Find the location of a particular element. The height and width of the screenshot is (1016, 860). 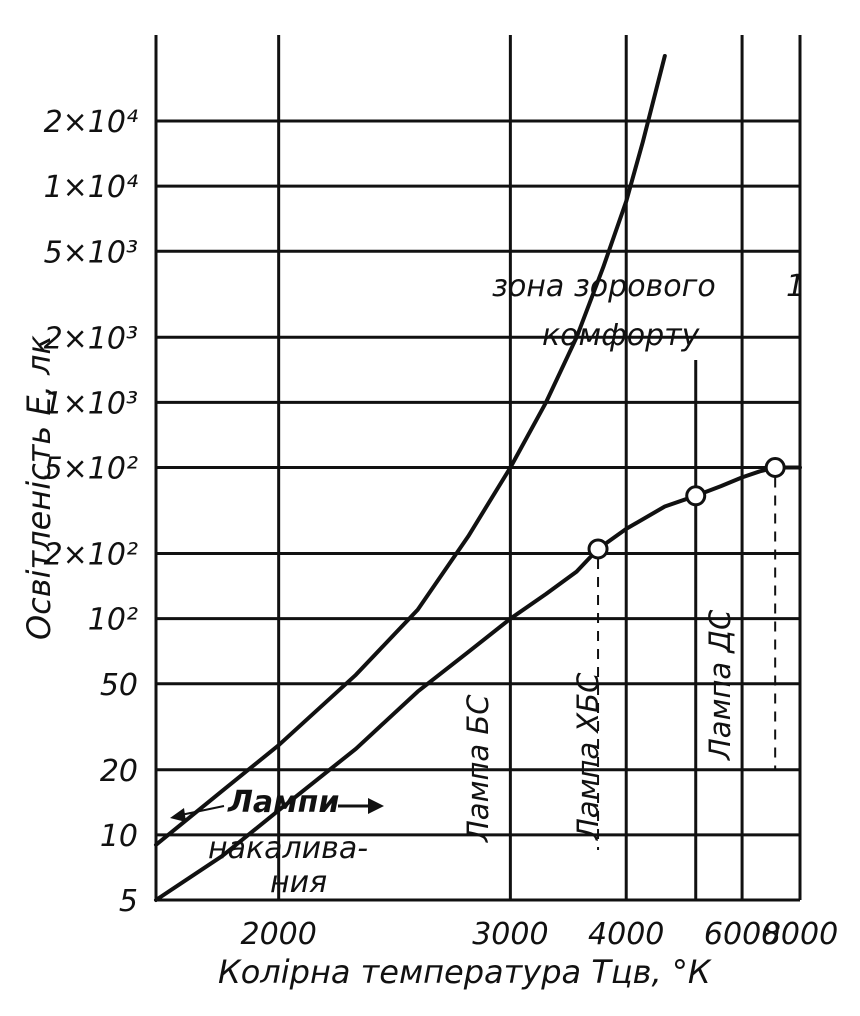

x-tick-label-1: 3000 is located at coordinates (510, 934).